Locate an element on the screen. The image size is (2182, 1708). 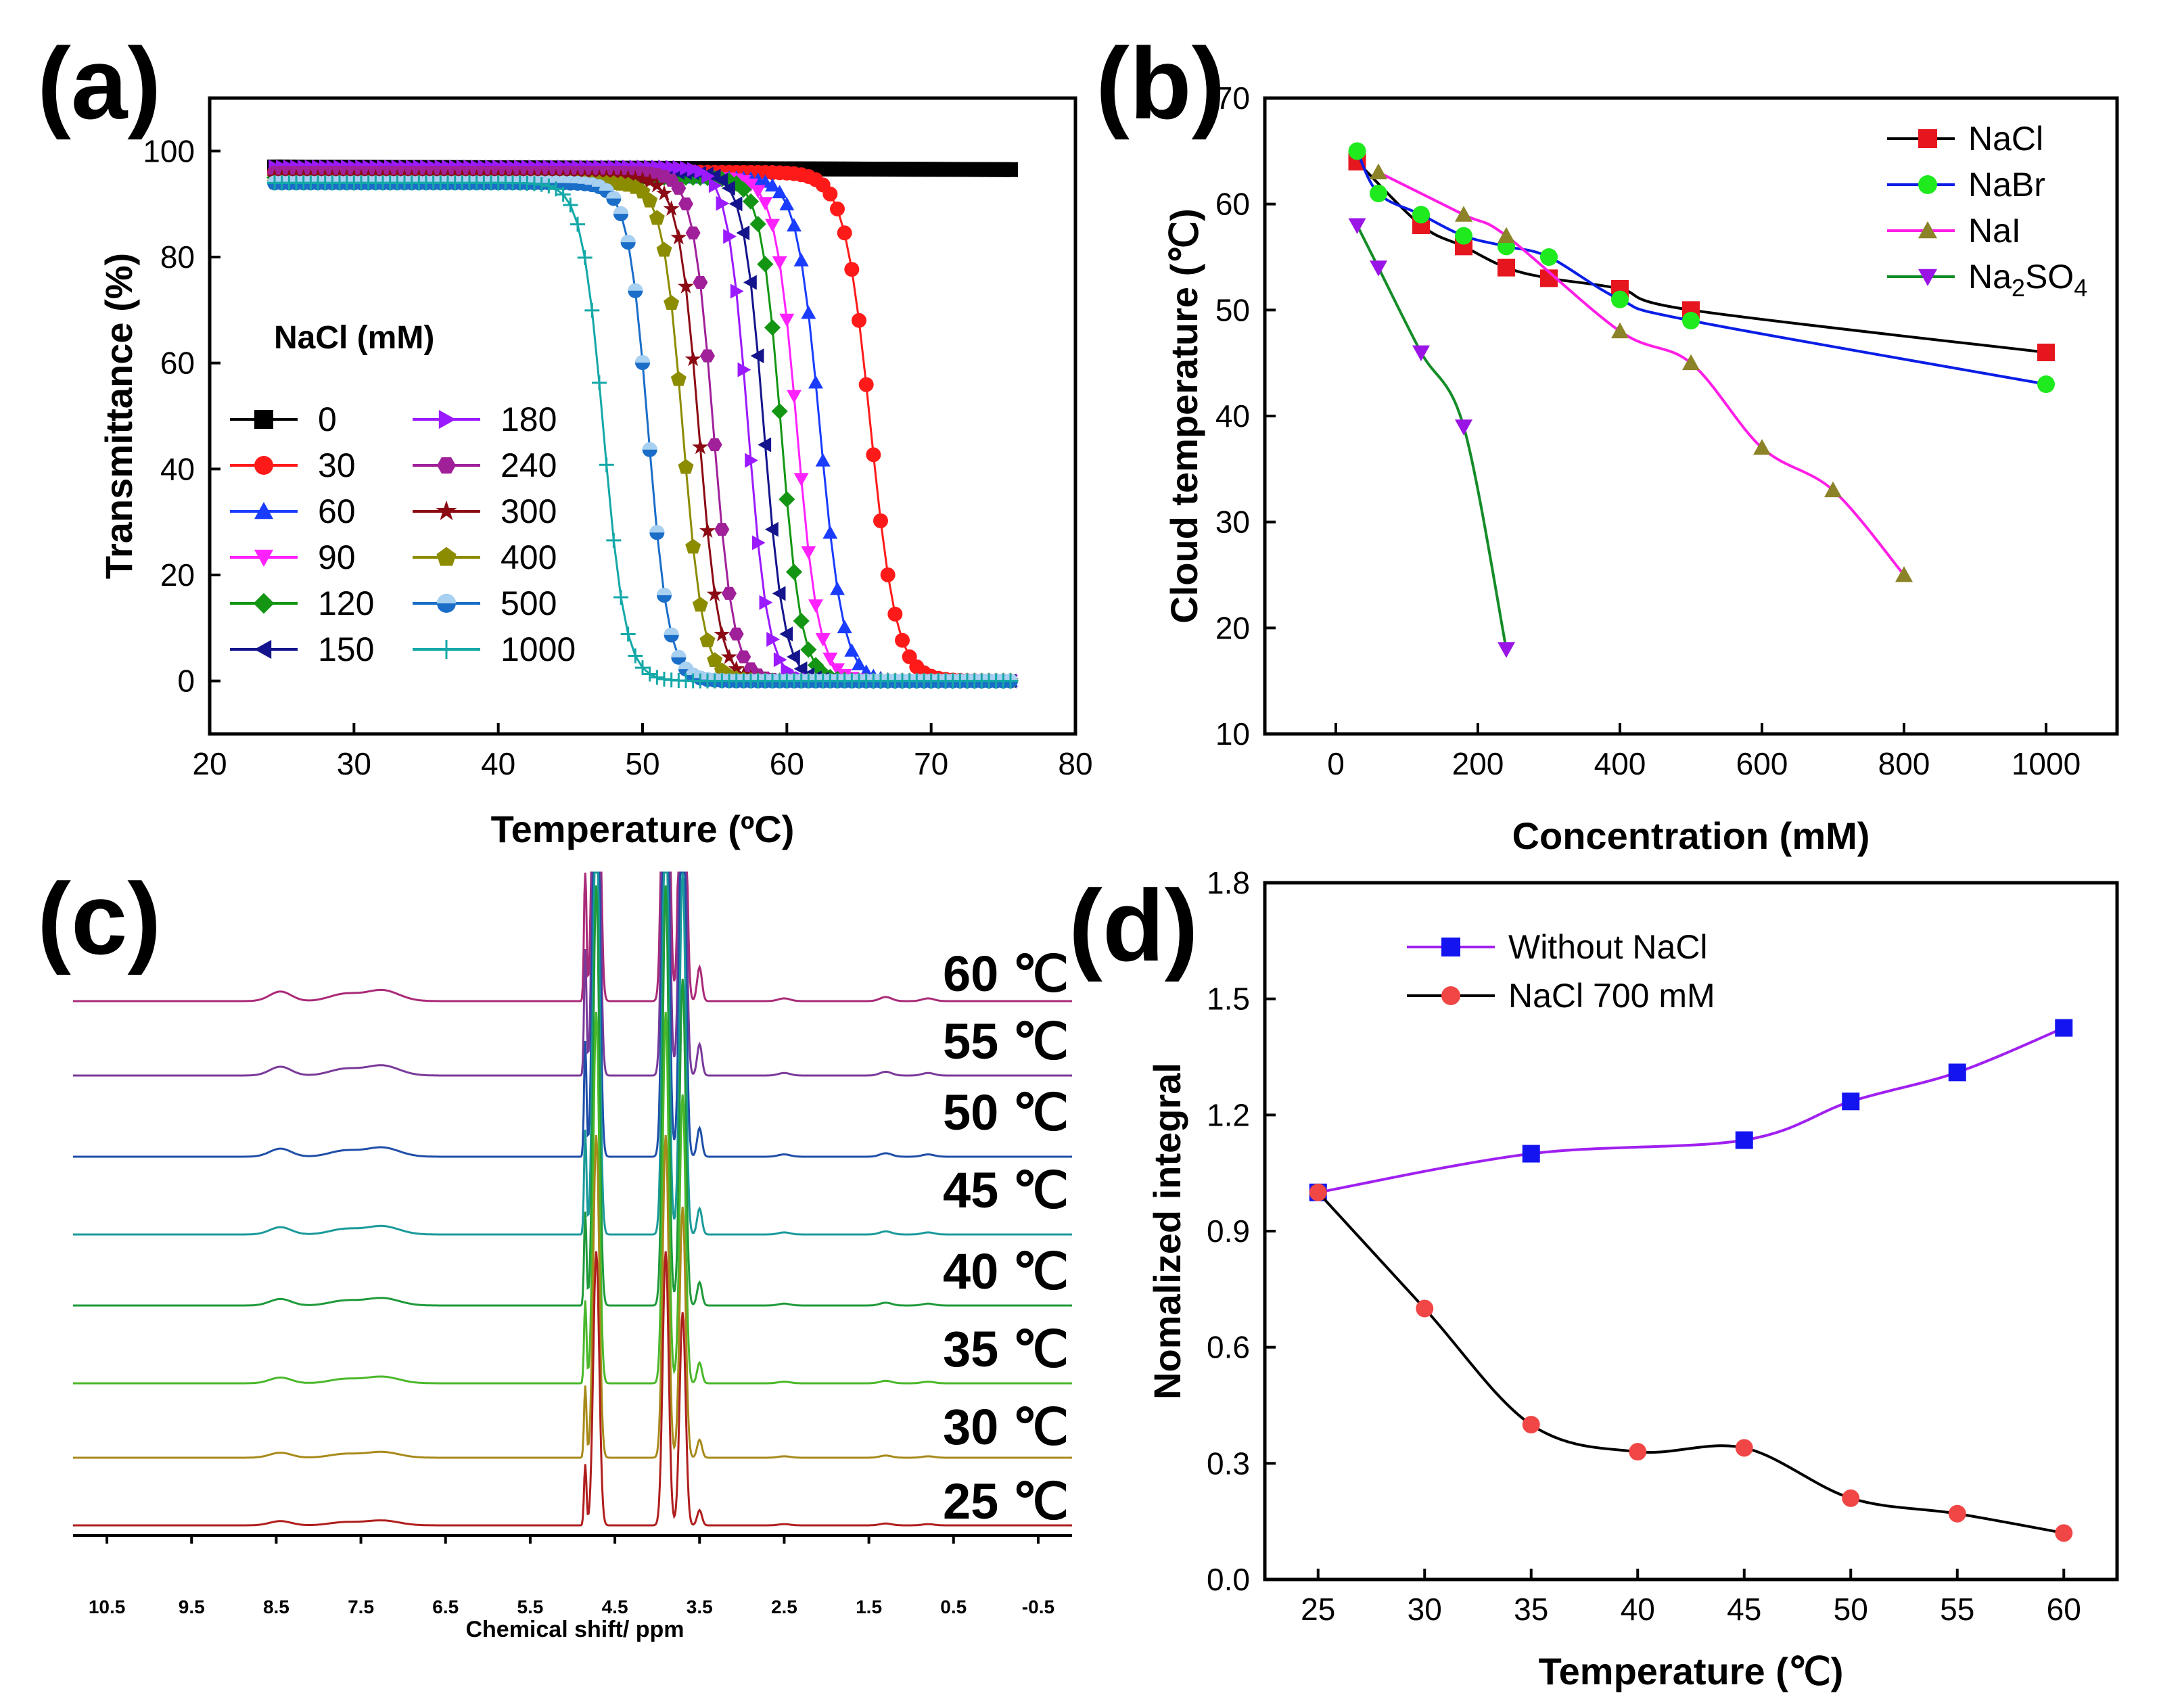
chart-d-line-Without NaCl is located at coordinates (1691, 1110).